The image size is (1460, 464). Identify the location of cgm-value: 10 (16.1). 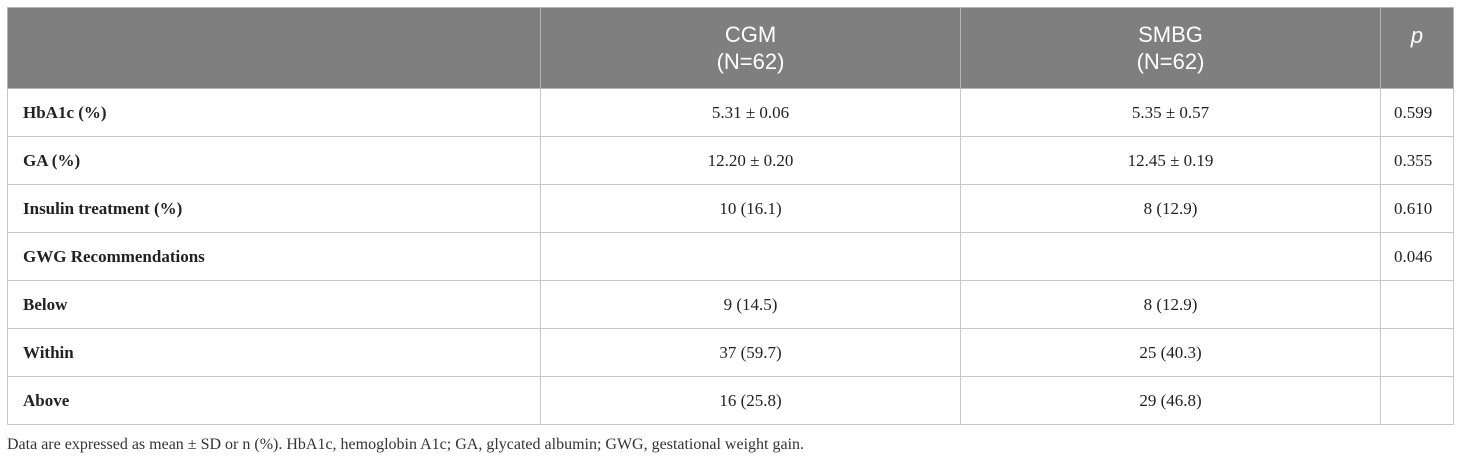
(750, 208).